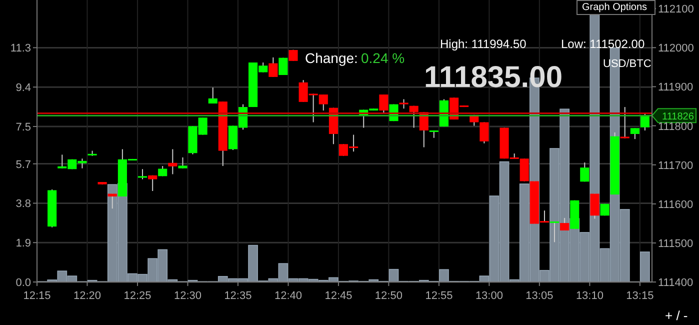  What do you see at coordinates (676, 283) in the screenshot?
I see `y2-tick-label: 111400` at bounding box center [676, 283].